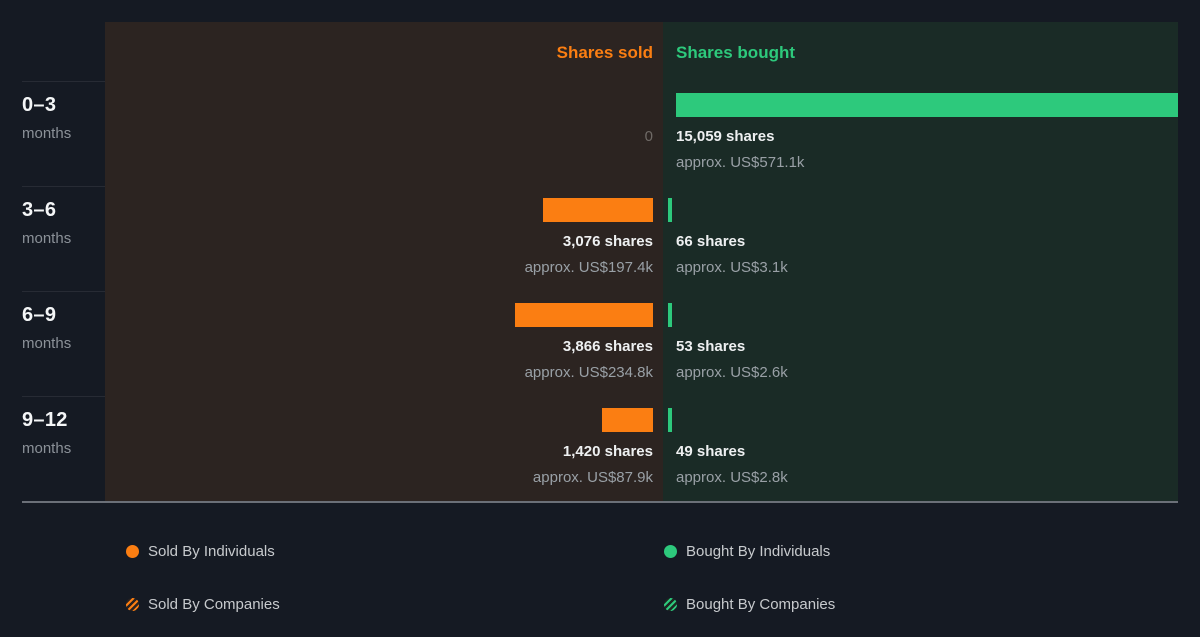 The width and height of the screenshot is (1200, 637). What do you see at coordinates (588, 267) in the screenshot?
I see `sold-approx-label: approx. US$197.4k` at bounding box center [588, 267].